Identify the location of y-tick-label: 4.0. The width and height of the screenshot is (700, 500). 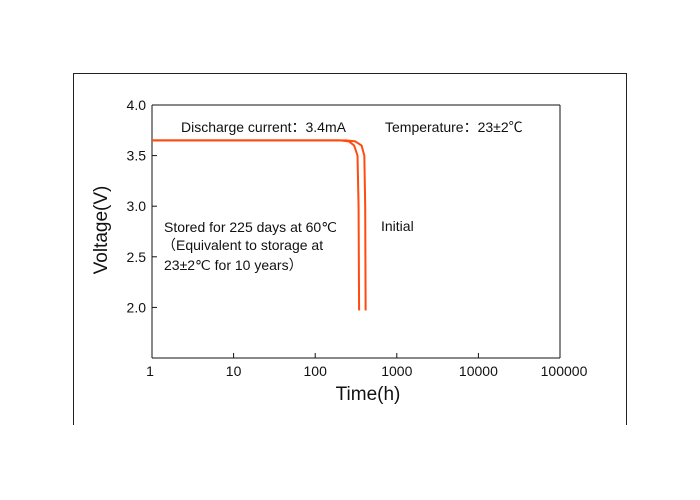
(137, 105).